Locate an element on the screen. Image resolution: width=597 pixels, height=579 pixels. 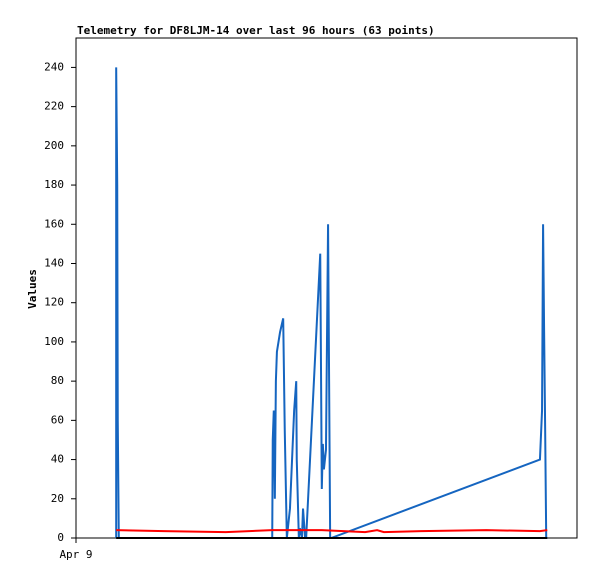
y-tick-label: 0 is located at coordinates (60, 537).